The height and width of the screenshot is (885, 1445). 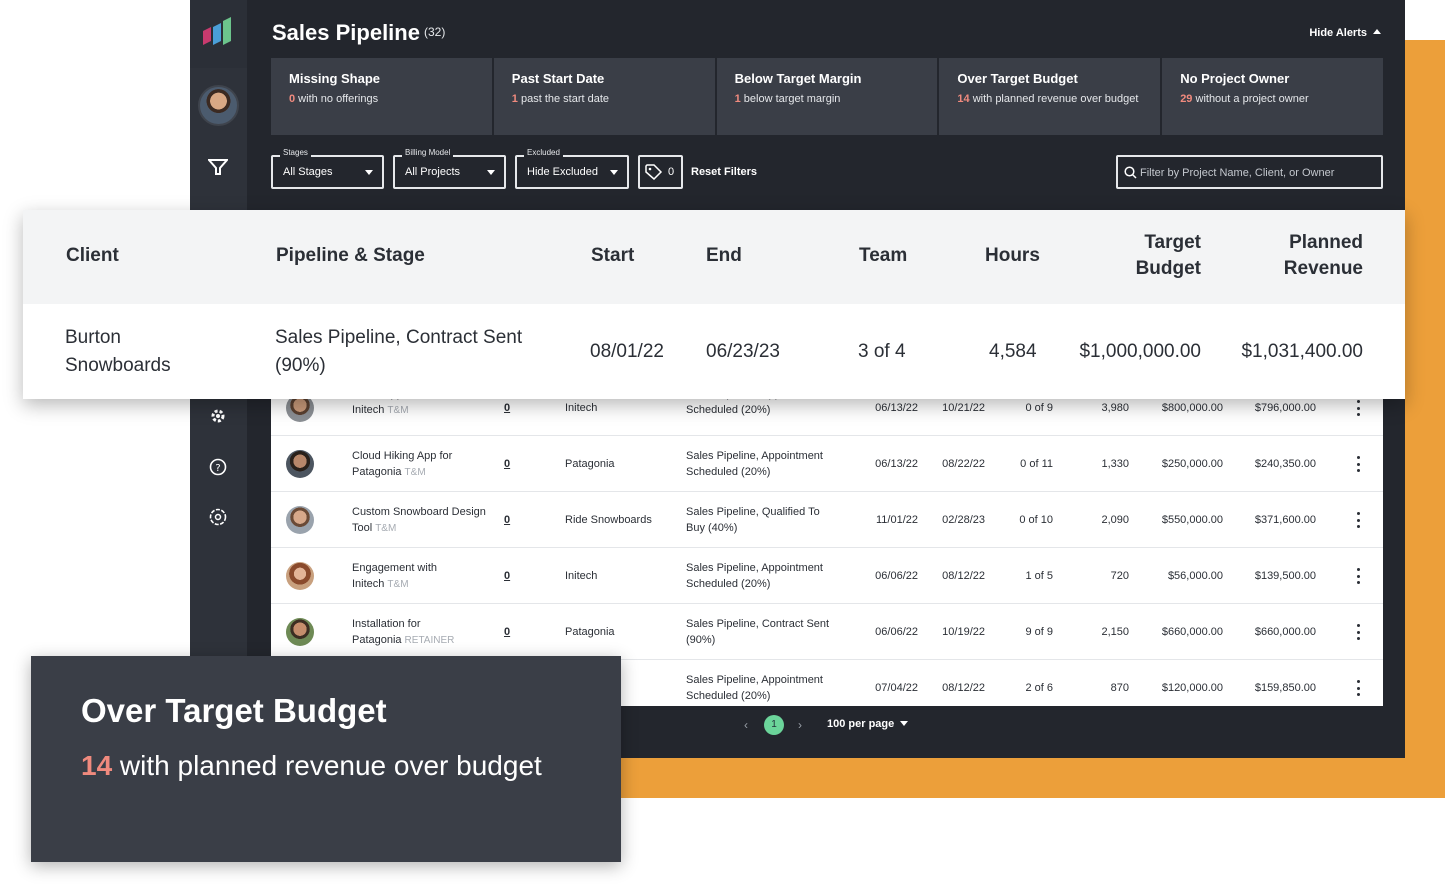 What do you see at coordinates (724, 172) in the screenshot?
I see `reset-filters-button: Reset Filters` at bounding box center [724, 172].